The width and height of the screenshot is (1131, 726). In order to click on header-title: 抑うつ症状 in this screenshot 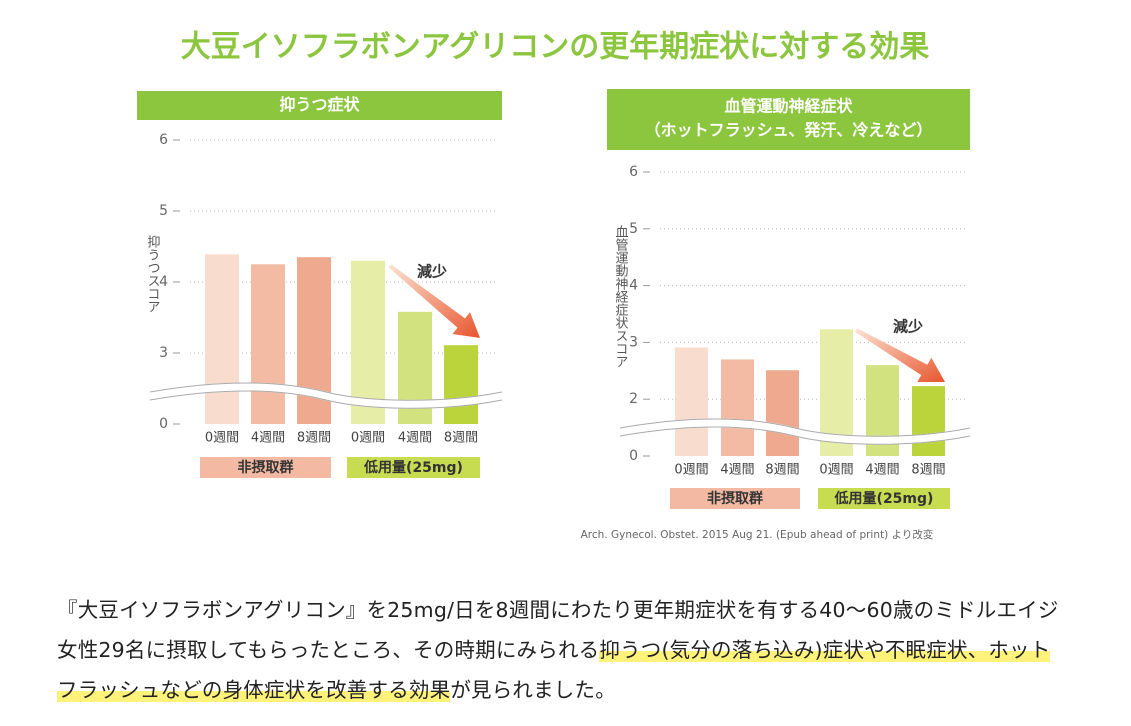, I will do `click(319, 104)`.